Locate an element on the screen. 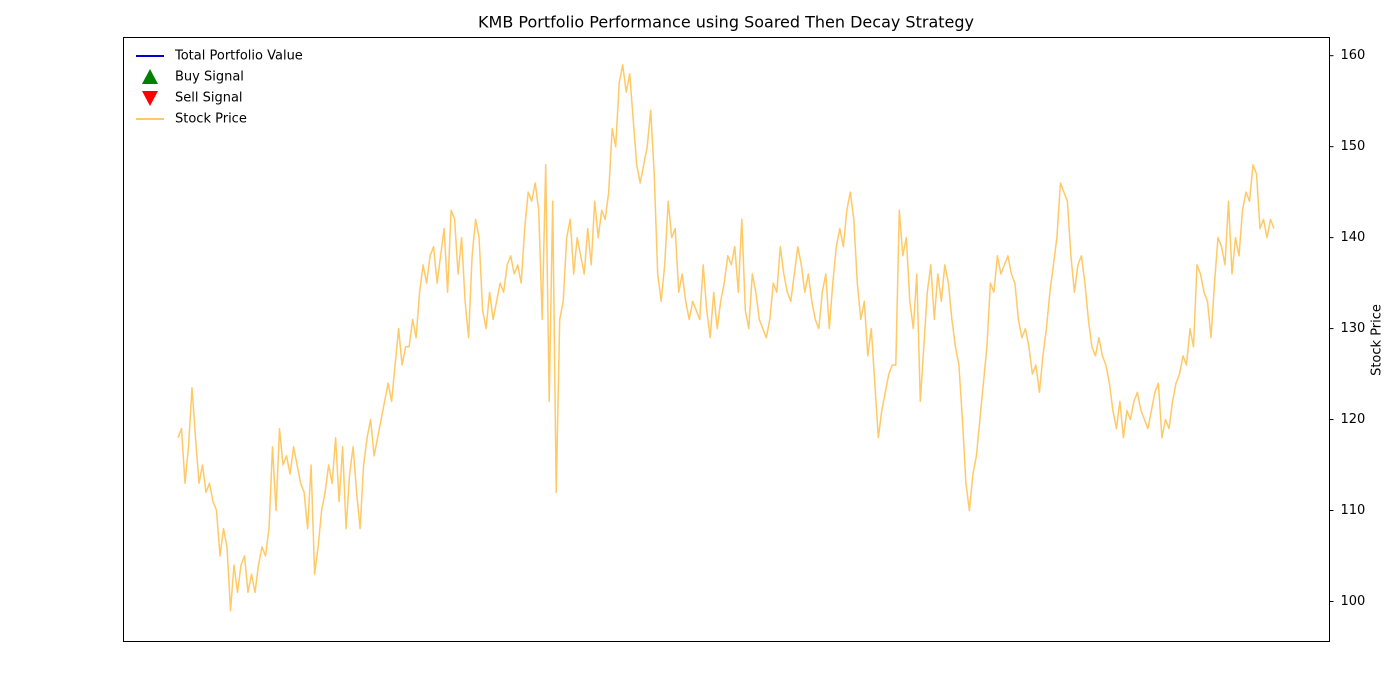 This screenshot has width=1400, height=700. legend-label: Buy Signal is located at coordinates (209, 77).